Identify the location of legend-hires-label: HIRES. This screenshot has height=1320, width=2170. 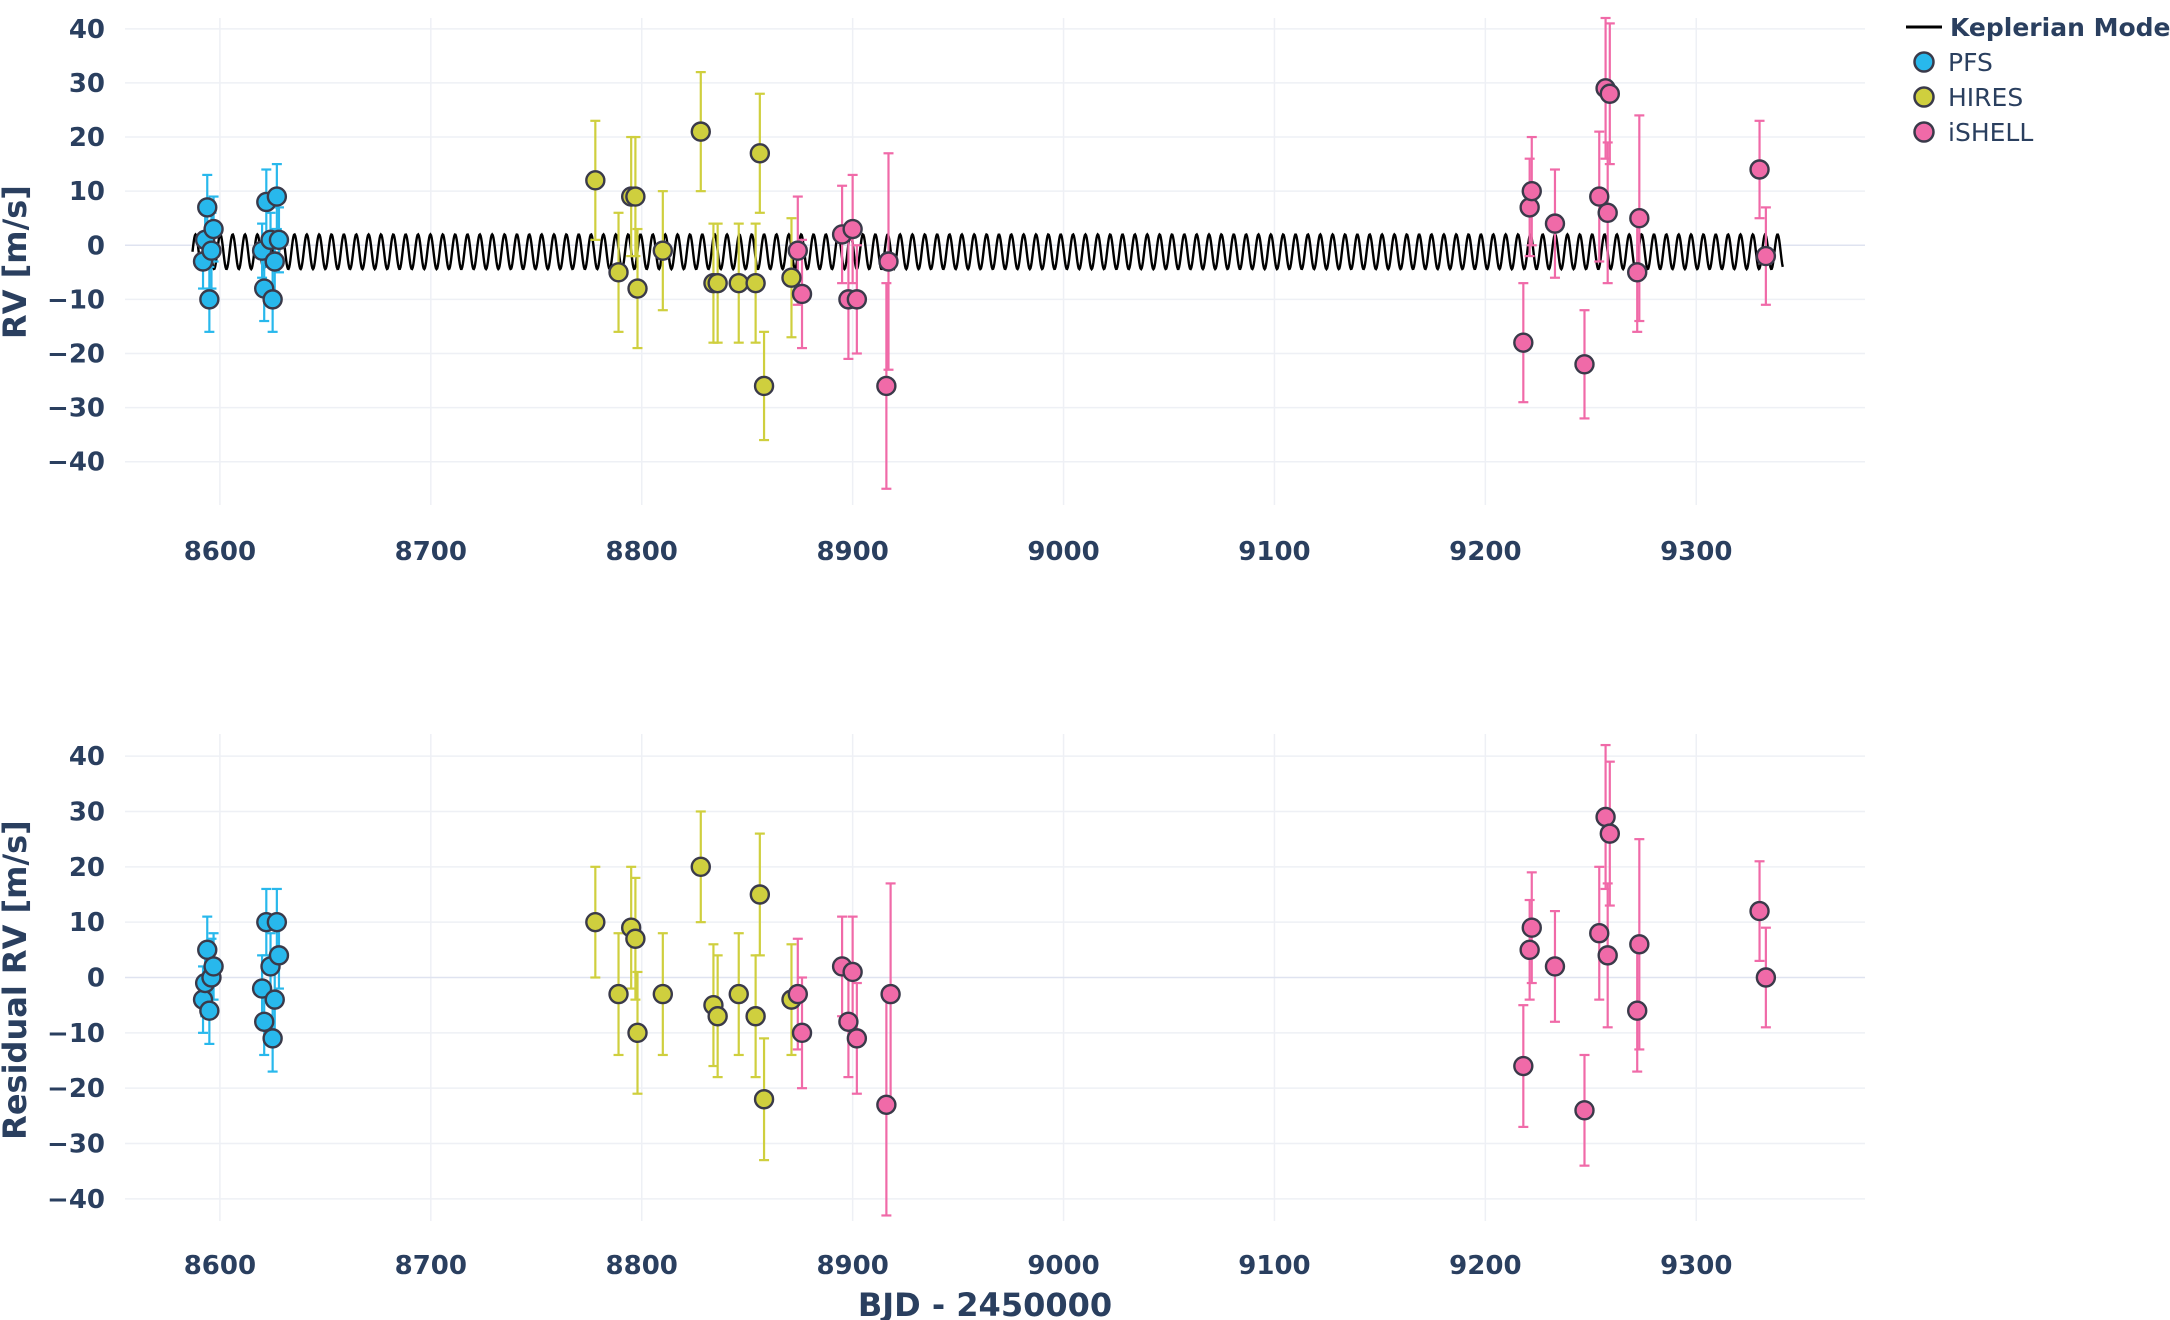
(1985, 97).